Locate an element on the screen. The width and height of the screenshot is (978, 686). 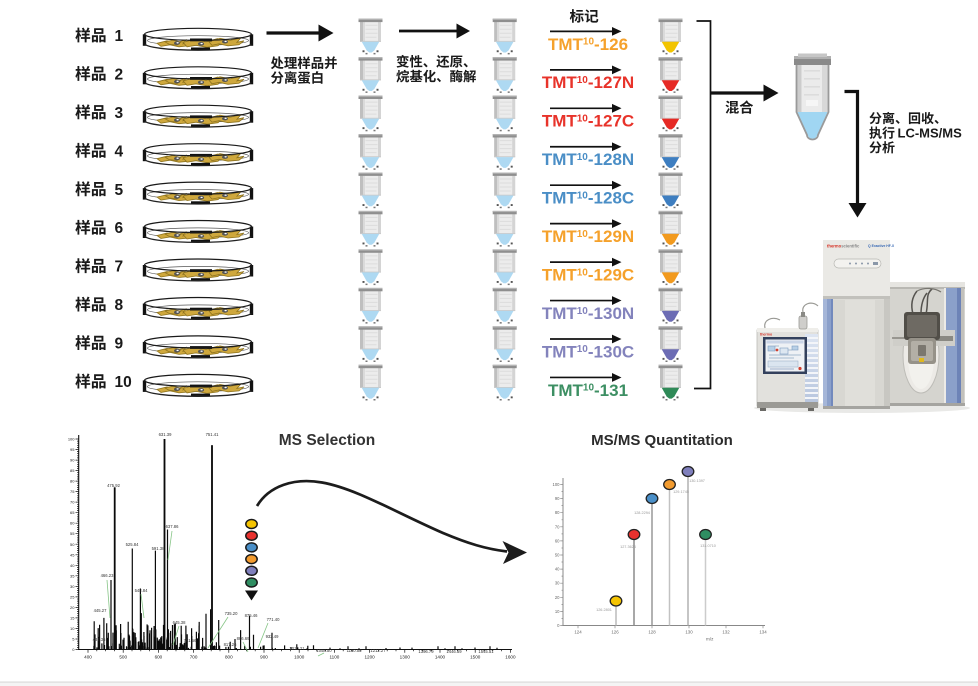
svg-text: 1400 is located at coordinates (440, 657).